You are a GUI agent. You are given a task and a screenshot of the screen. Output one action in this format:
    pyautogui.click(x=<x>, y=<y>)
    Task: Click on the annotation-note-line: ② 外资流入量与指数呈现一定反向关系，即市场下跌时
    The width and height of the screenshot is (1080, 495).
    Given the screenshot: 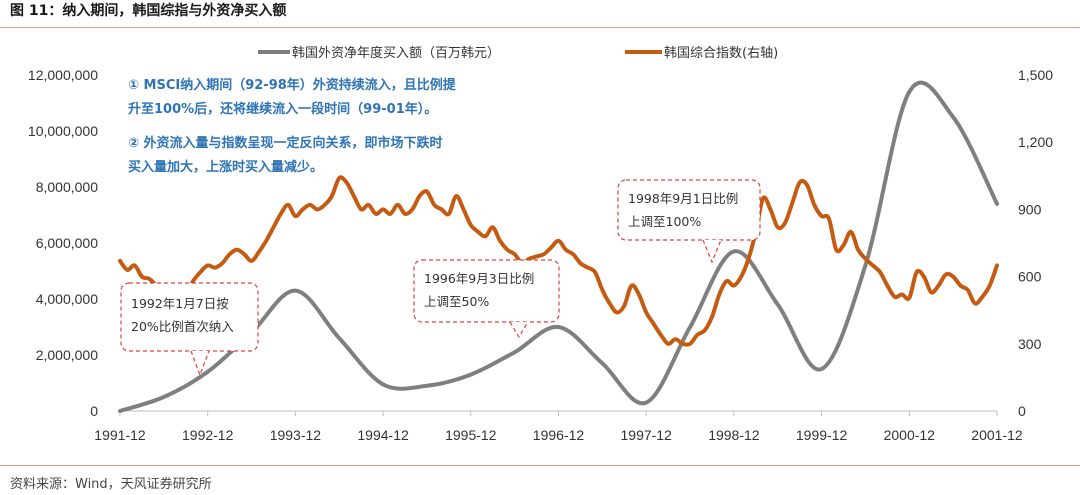 What is the action you would take?
    pyautogui.click(x=285, y=143)
    